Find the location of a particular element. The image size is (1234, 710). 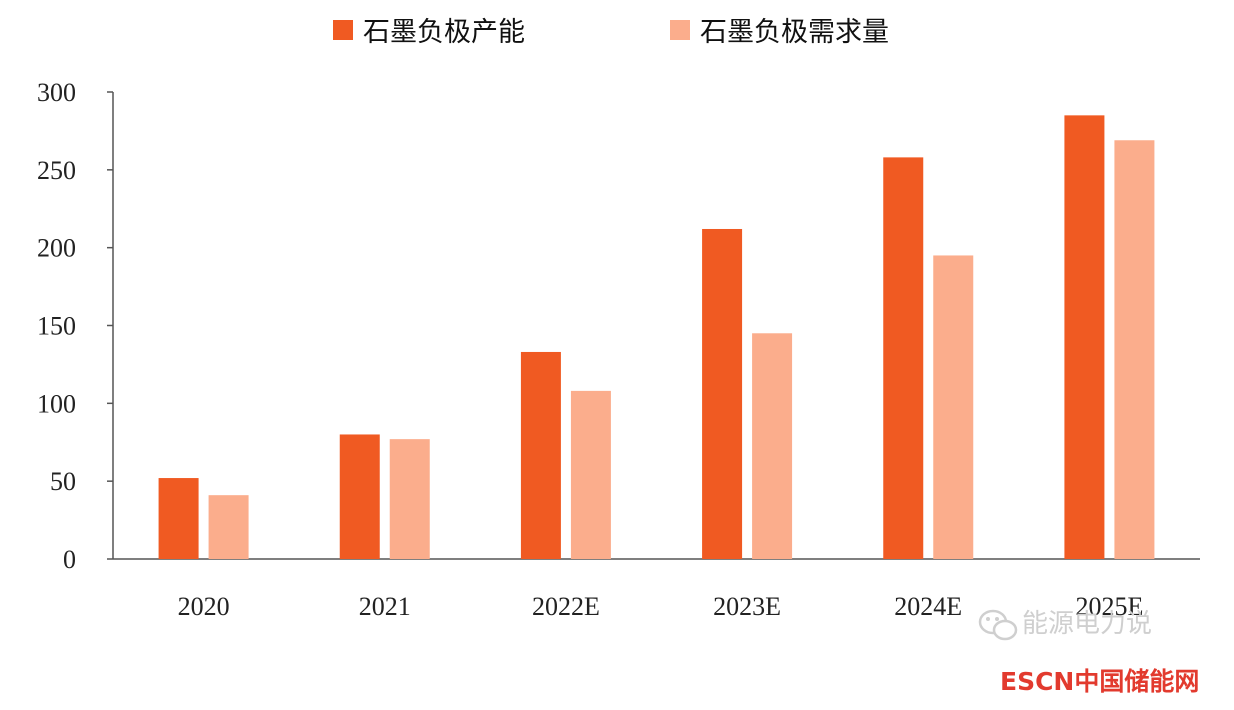

x-tick-label: 2025E is located at coordinates (1109, 606).